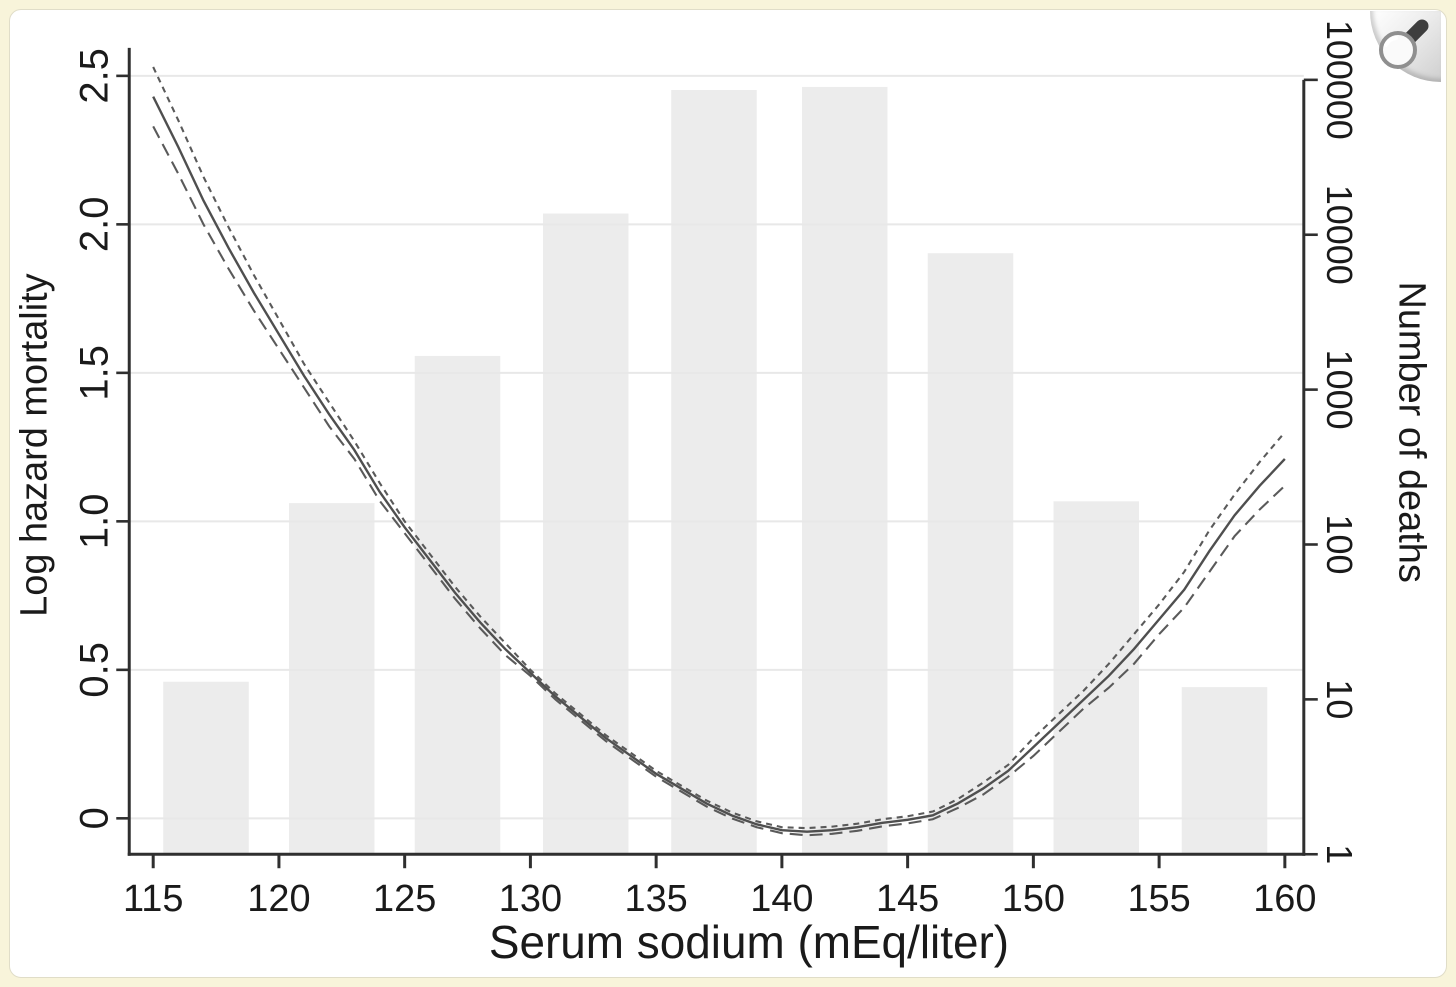 The image size is (1456, 987). I want to click on x-axis-title: Serum sodium (mEq/liter), so click(749, 942).